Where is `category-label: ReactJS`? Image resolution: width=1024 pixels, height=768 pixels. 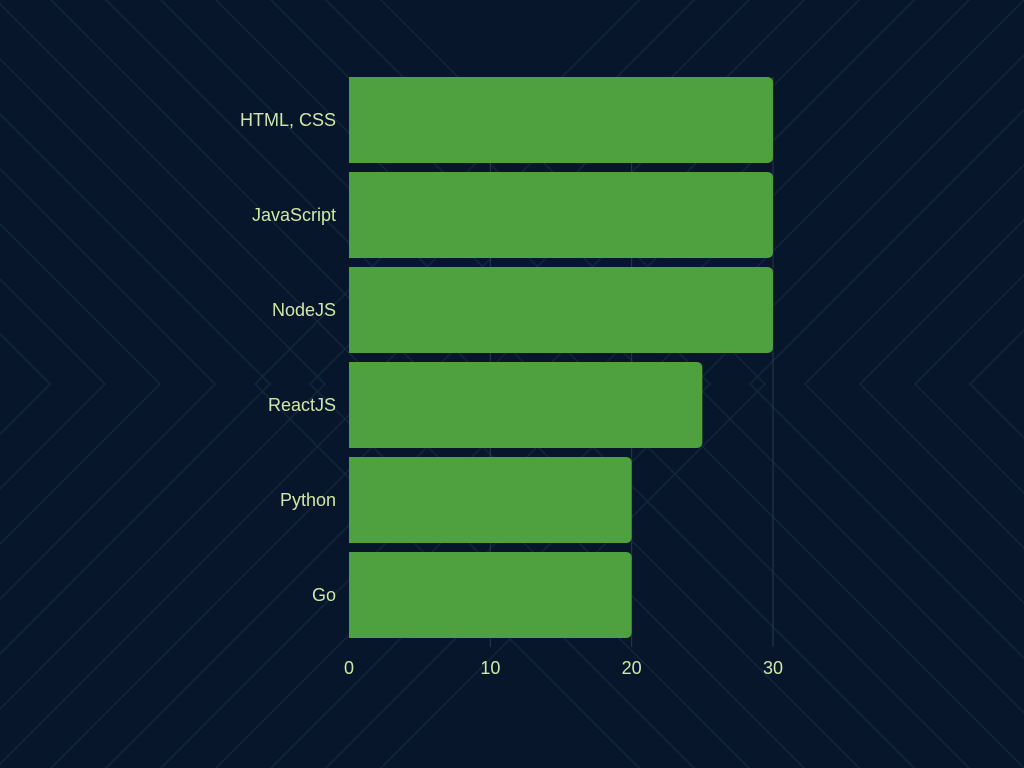 category-label: ReactJS is located at coordinates (302, 405).